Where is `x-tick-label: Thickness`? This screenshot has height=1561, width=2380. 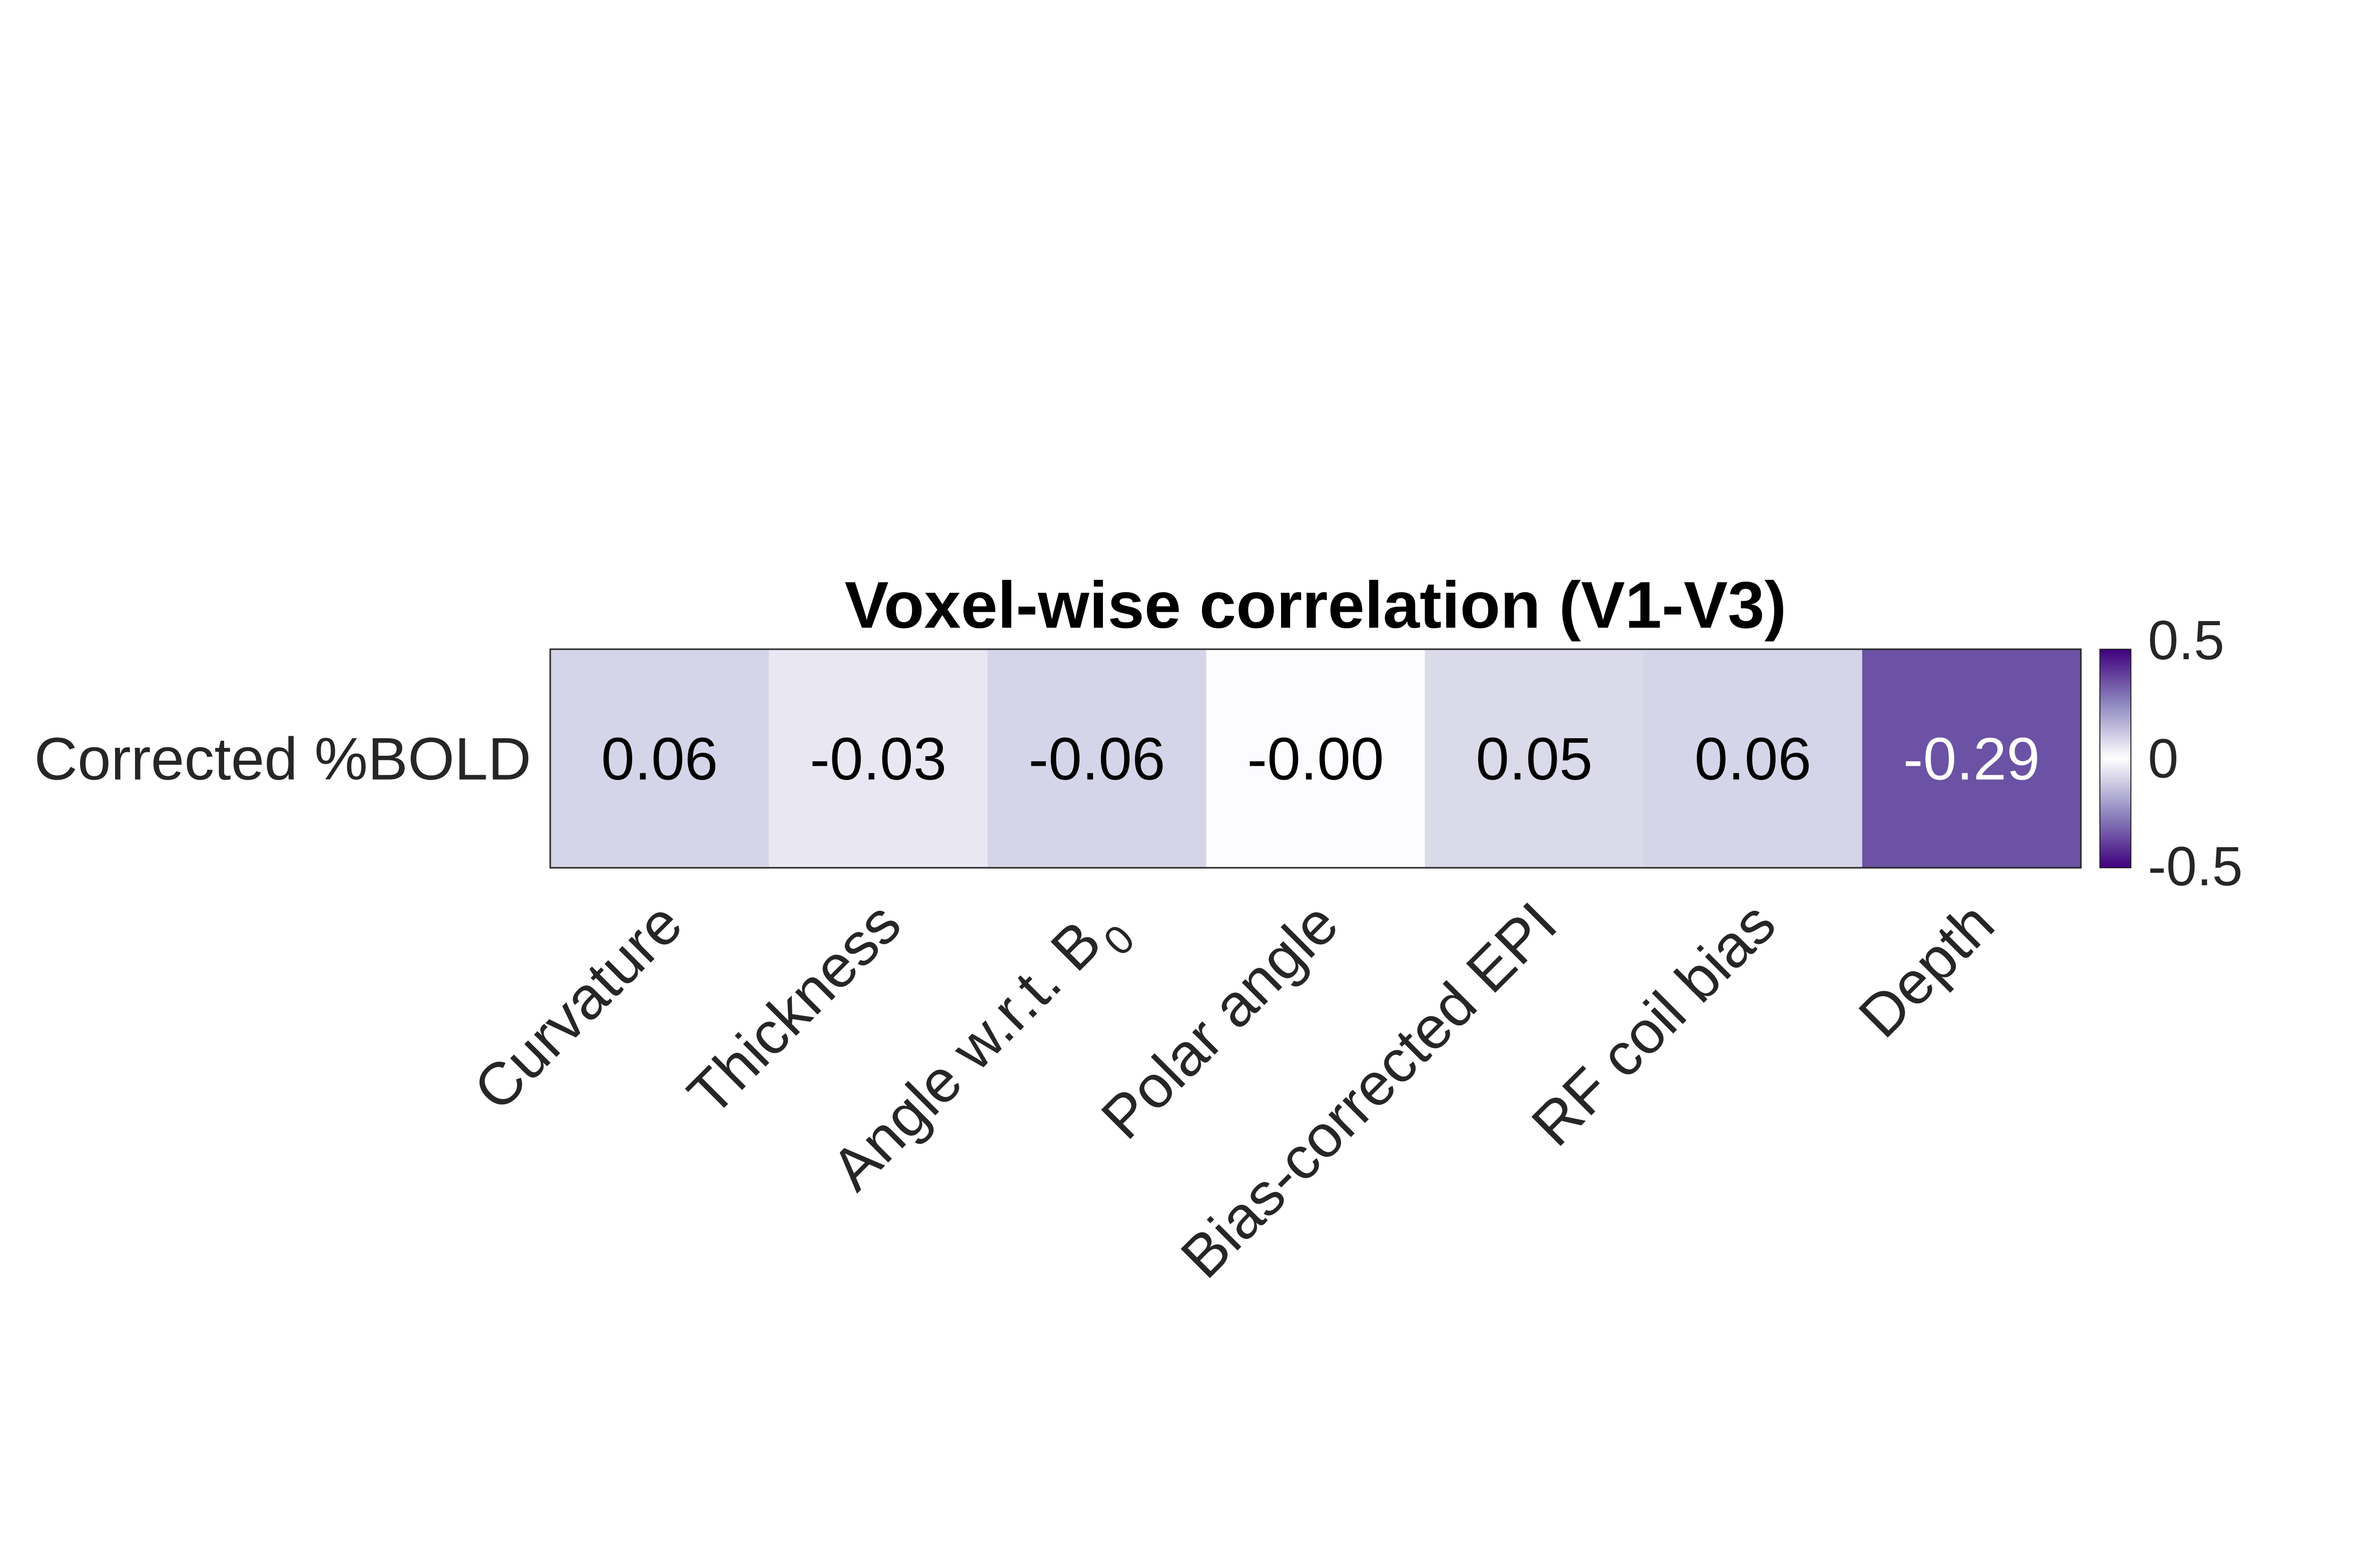 x-tick-label: Thickness is located at coordinates (794, 1009).